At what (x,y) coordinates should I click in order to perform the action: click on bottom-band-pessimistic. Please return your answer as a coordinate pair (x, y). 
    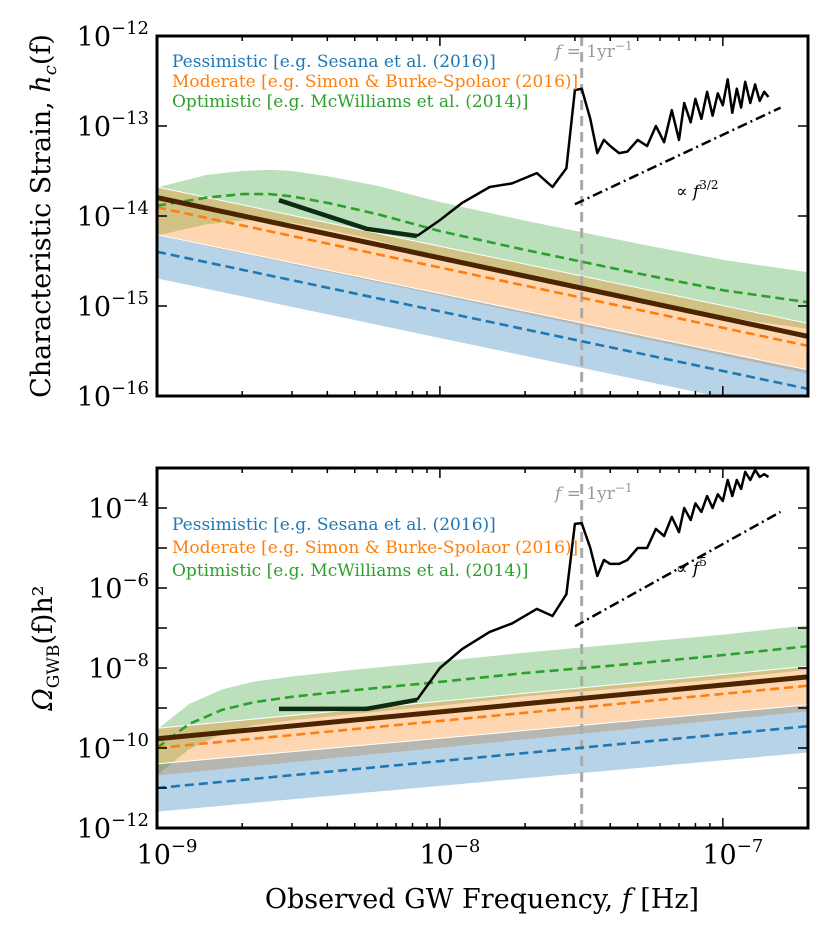
    Looking at the image, I should click on (482, 758).